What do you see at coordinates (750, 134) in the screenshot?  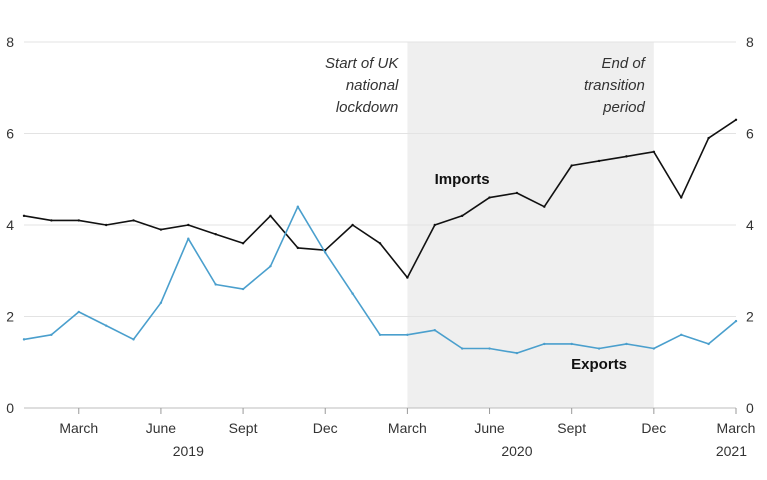 I see `y-tick-label-right: 6` at bounding box center [750, 134].